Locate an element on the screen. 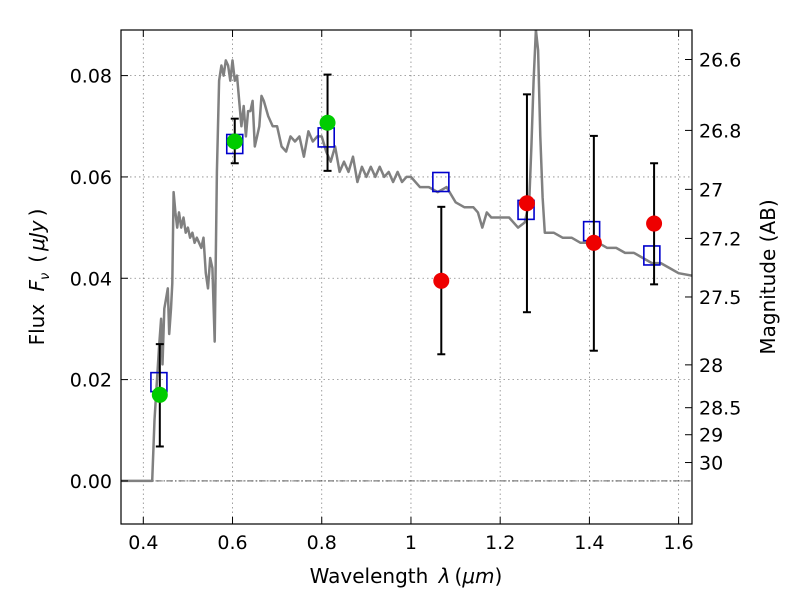 The height and width of the screenshot is (600, 800). x-tick-label: 0.6 is located at coordinates (232, 543).